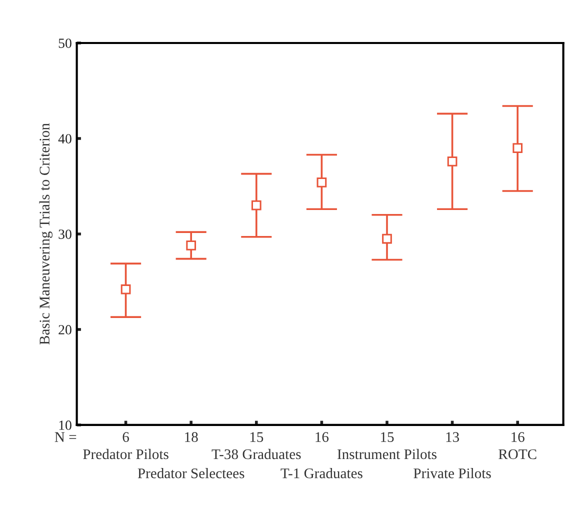 Image resolution: width=569 pixels, height=512 pixels. What do you see at coordinates (125, 437) in the screenshot?
I see `text: 6` at bounding box center [125, 437].